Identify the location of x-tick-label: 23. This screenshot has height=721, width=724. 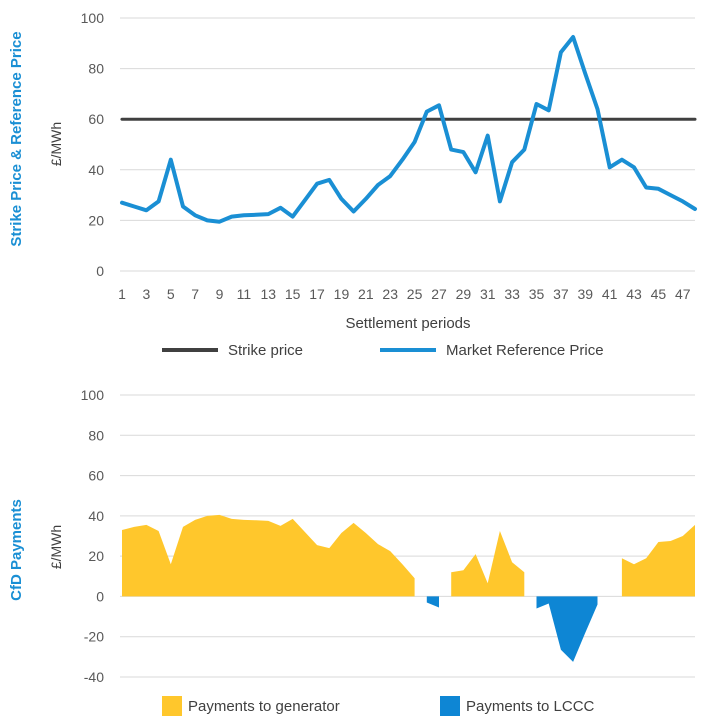
(390, 294).